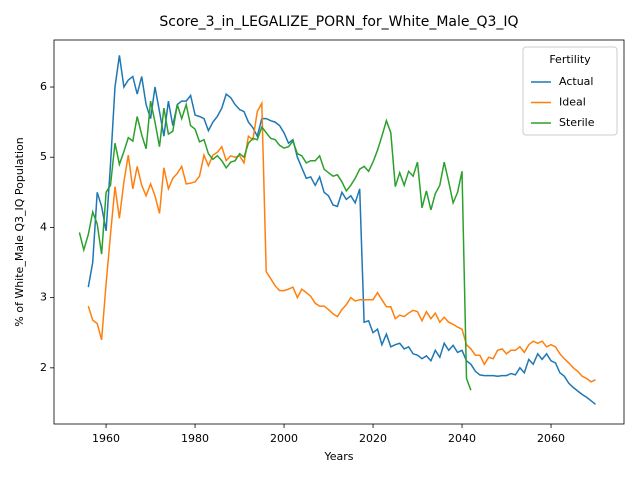 The width and height of the screenshot is (640, 480). Describe the element at coordinates (284, 438) in the screenshot. I see `x-tick-label: 2000` at that location.